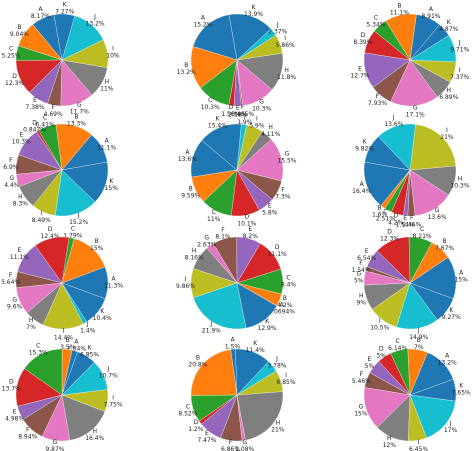  I want to click on slice-value-label: 15.5%, so click(286, 161).